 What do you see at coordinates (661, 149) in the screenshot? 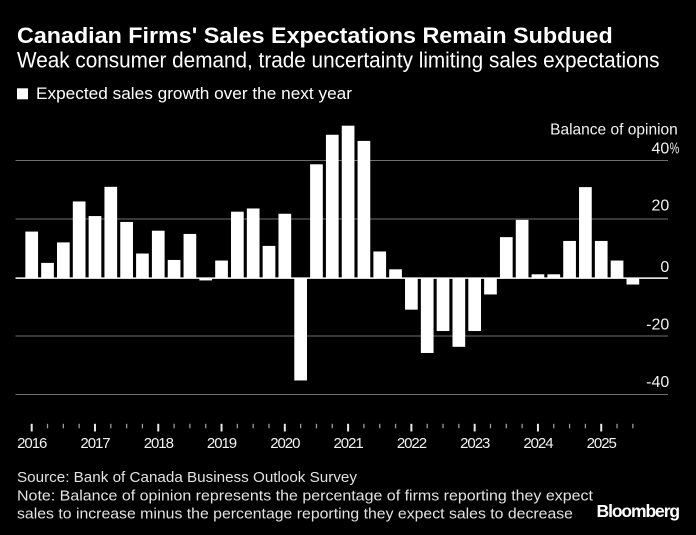
I see `svg-text: 40` at bounding box center [661, 149].